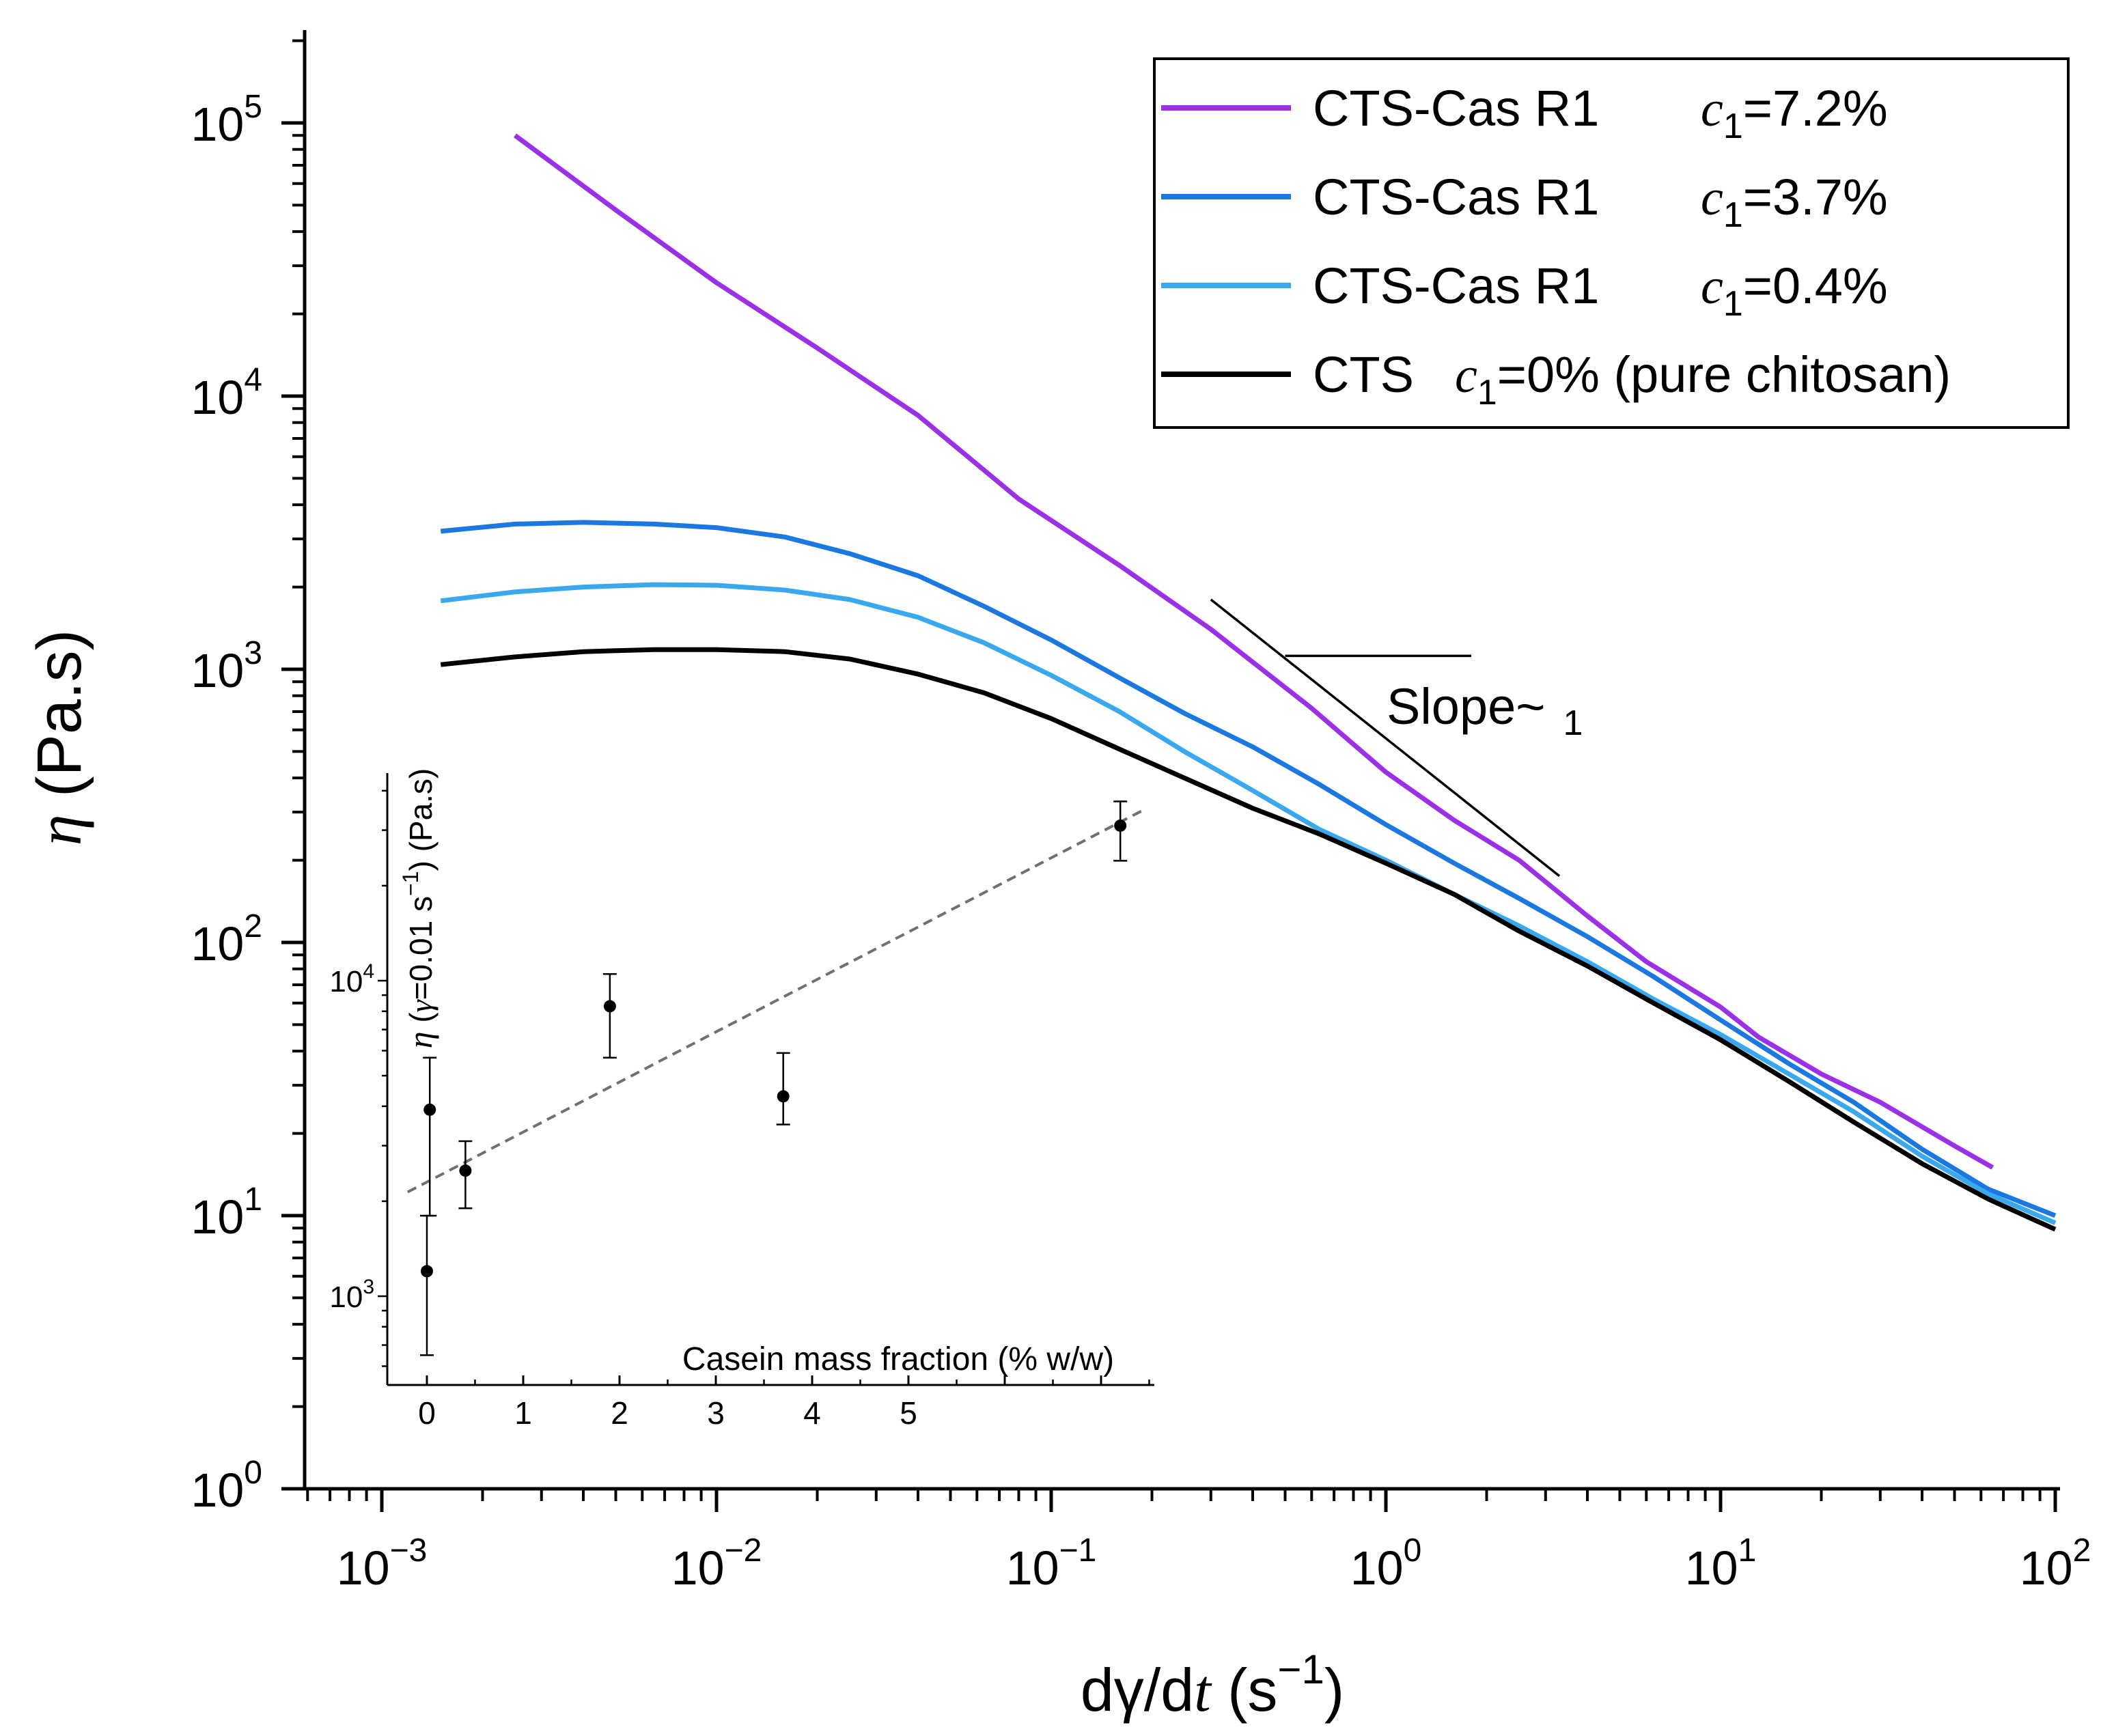 This screenshot has width=2114, height=1736. Describe the element at coordinates (775, 1001) in the screenshot. I see `inset-fit-curve` at that location.